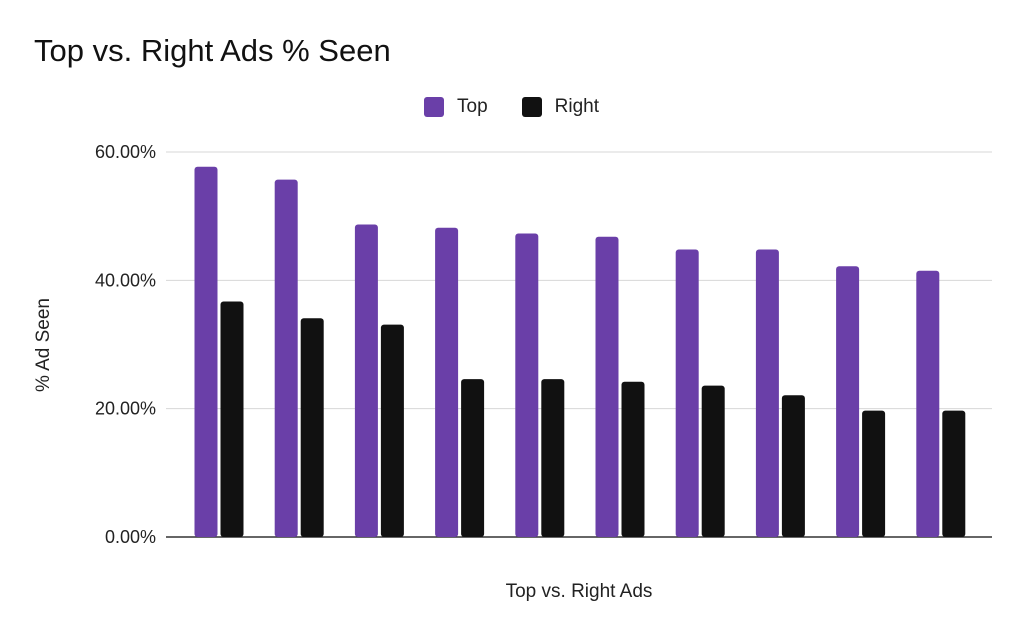 The width and height of the screenshot is (1024, 635). Describe the element at coordinates (531, 107) in the screenshot. I see `legend-swatch-right` at that location.